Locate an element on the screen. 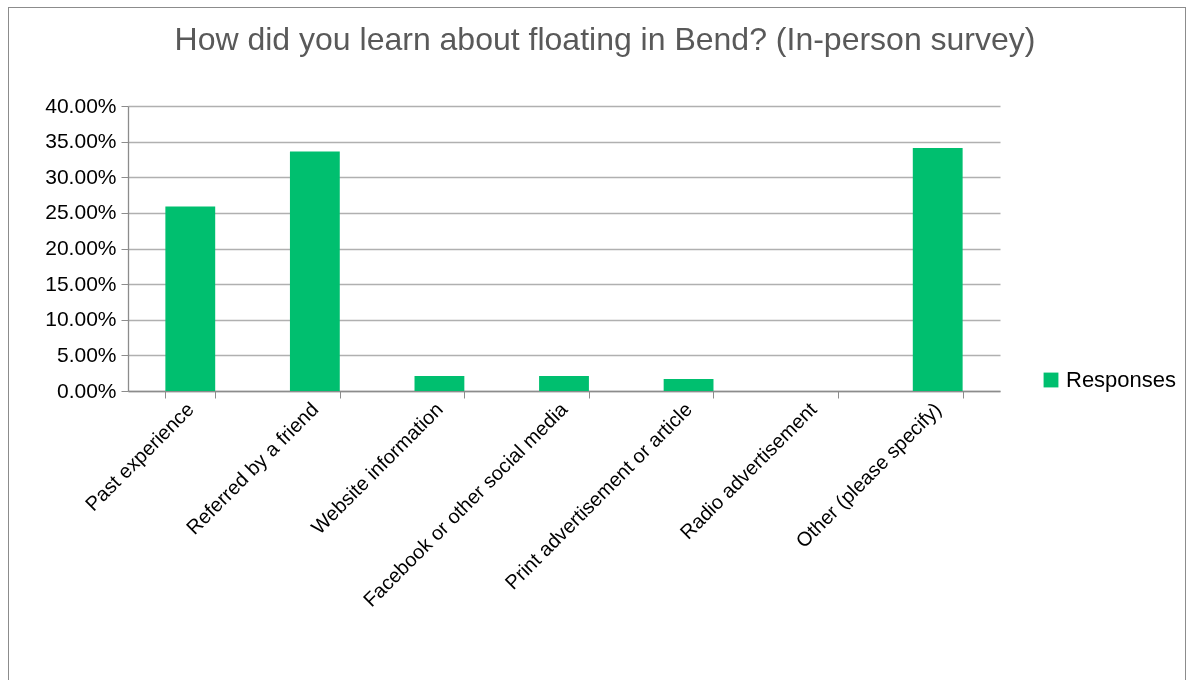 This screenshot has height=682, width=1195. y-tick-label: 5.00% is located at coordinates (86, 354).